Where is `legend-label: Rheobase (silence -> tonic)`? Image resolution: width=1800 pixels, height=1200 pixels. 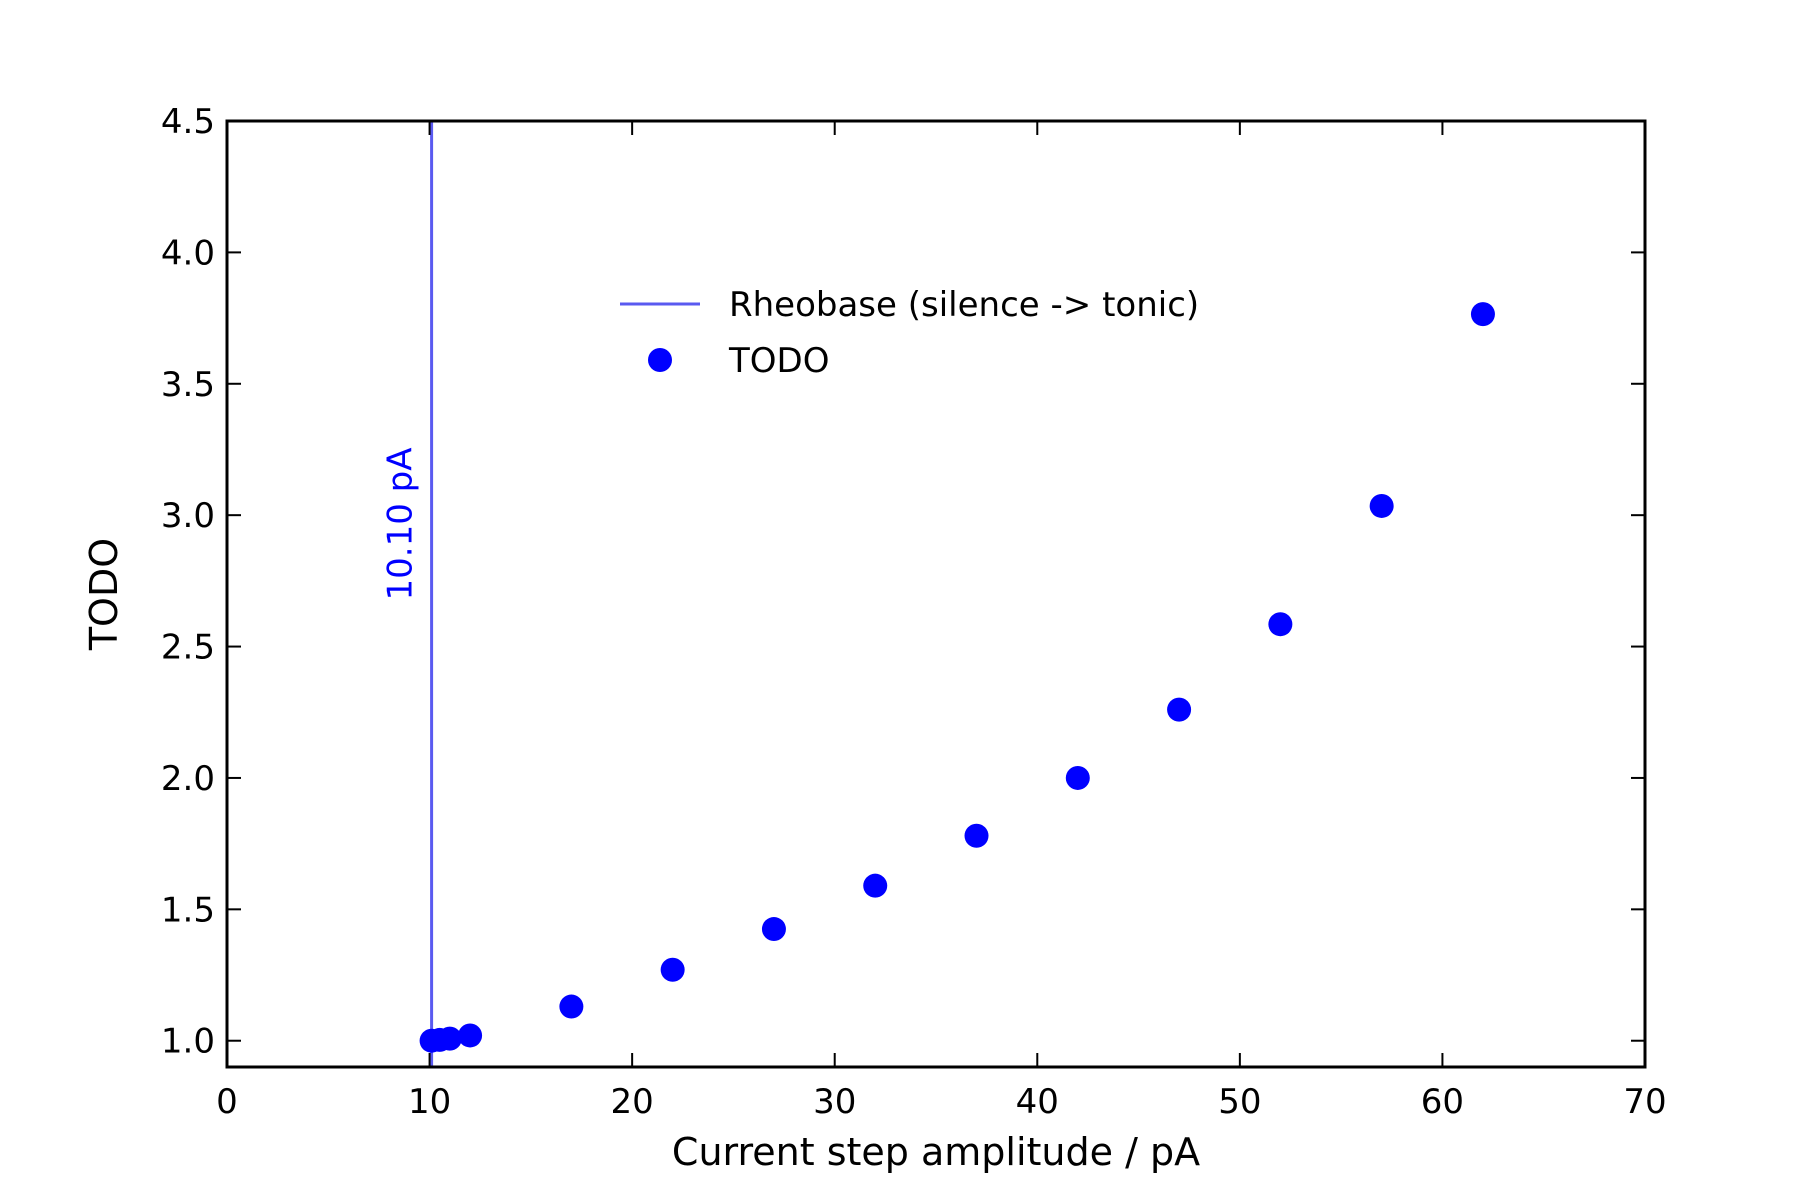 legend-label: Rheobase (silence -> tonic) is located at coordinates (964, 305).